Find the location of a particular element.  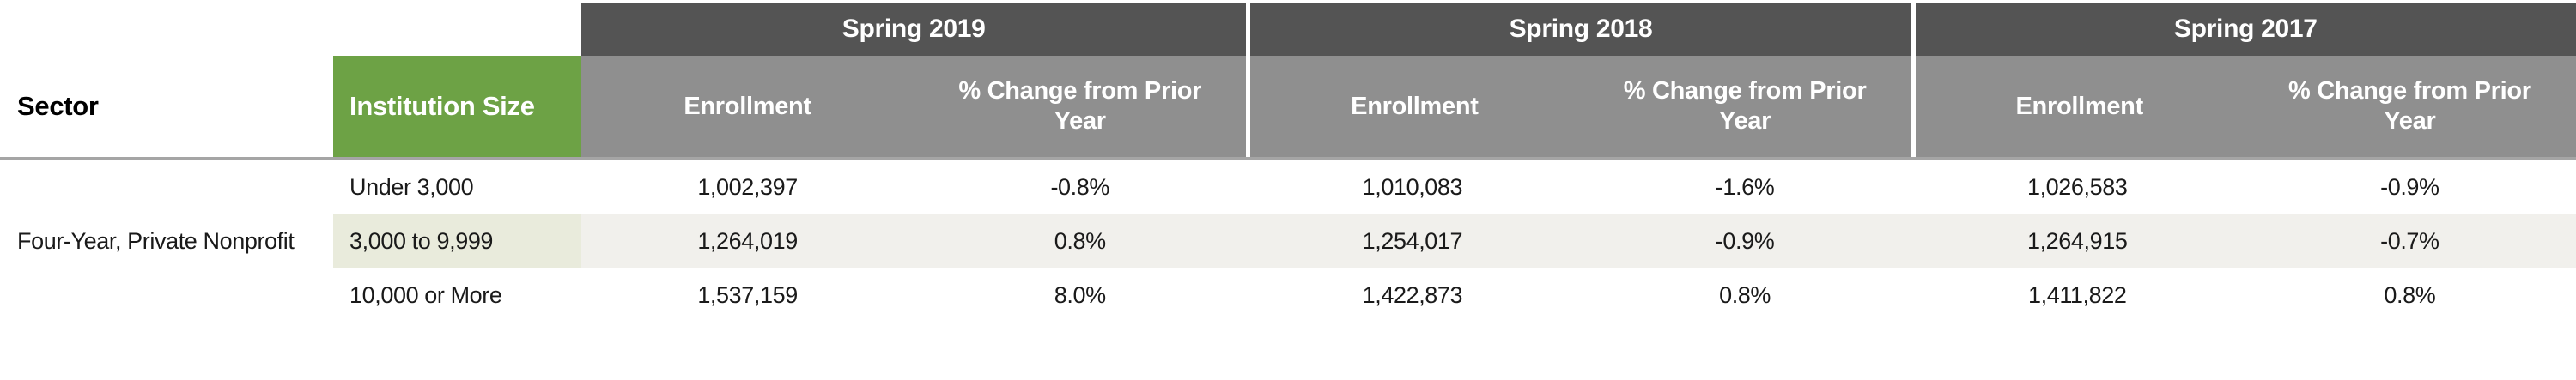

row1-institution-size: Under 3,000 is located at coordinates (411, 187).